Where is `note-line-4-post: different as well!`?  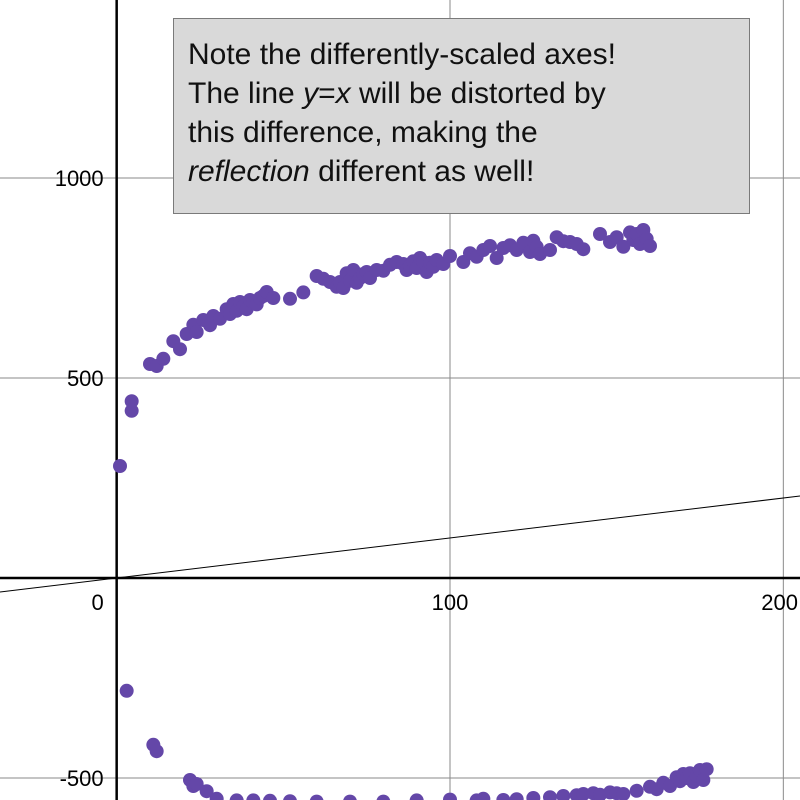
note-line-4-post: different as well! is located at coordinates (422, 171).